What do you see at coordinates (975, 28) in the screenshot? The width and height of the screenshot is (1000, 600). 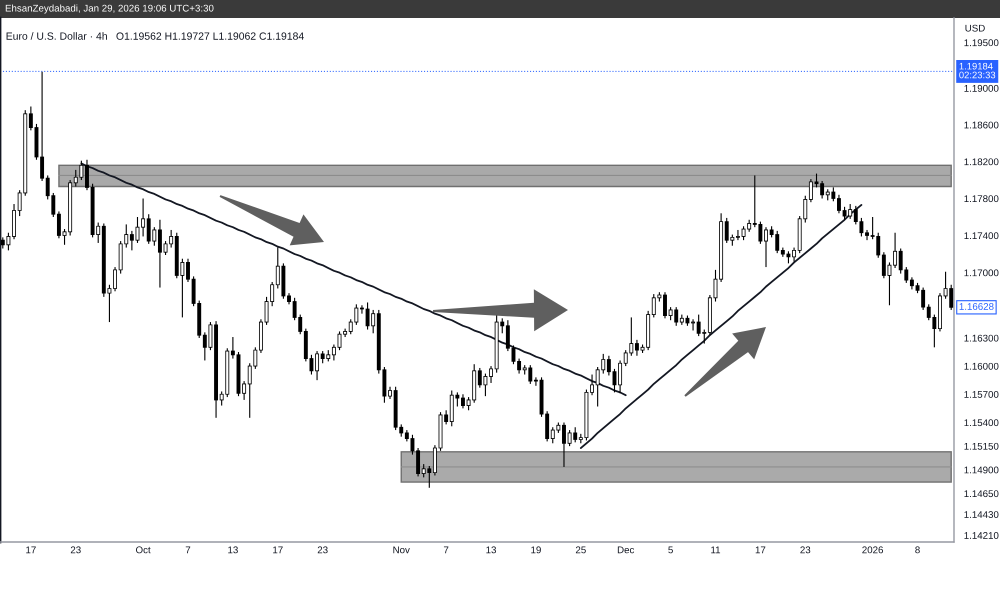 I see `y-axis-title: USD` at bounding box center [975, 28].